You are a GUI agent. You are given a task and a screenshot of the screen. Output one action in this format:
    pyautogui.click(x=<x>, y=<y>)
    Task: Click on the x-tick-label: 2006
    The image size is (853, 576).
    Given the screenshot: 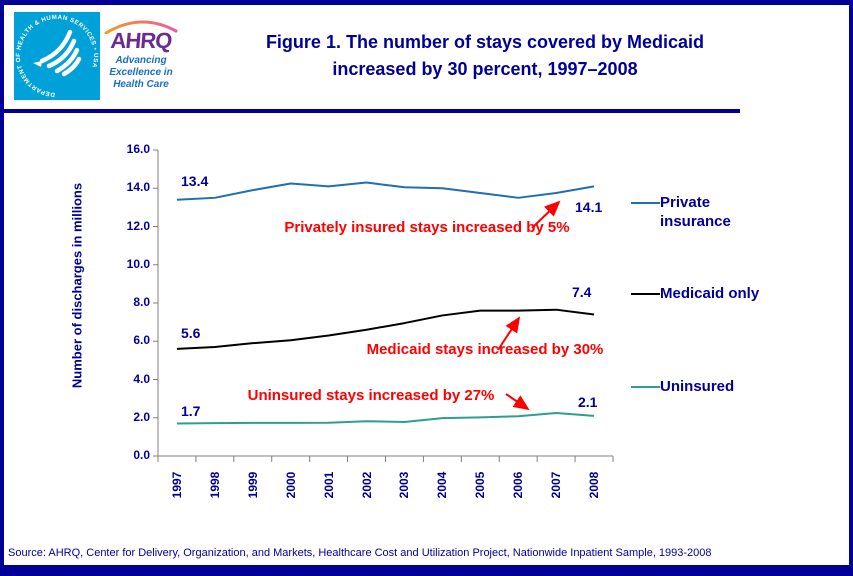 What is the action you would take?
    pyautogui.click(x=518, y=485)
    